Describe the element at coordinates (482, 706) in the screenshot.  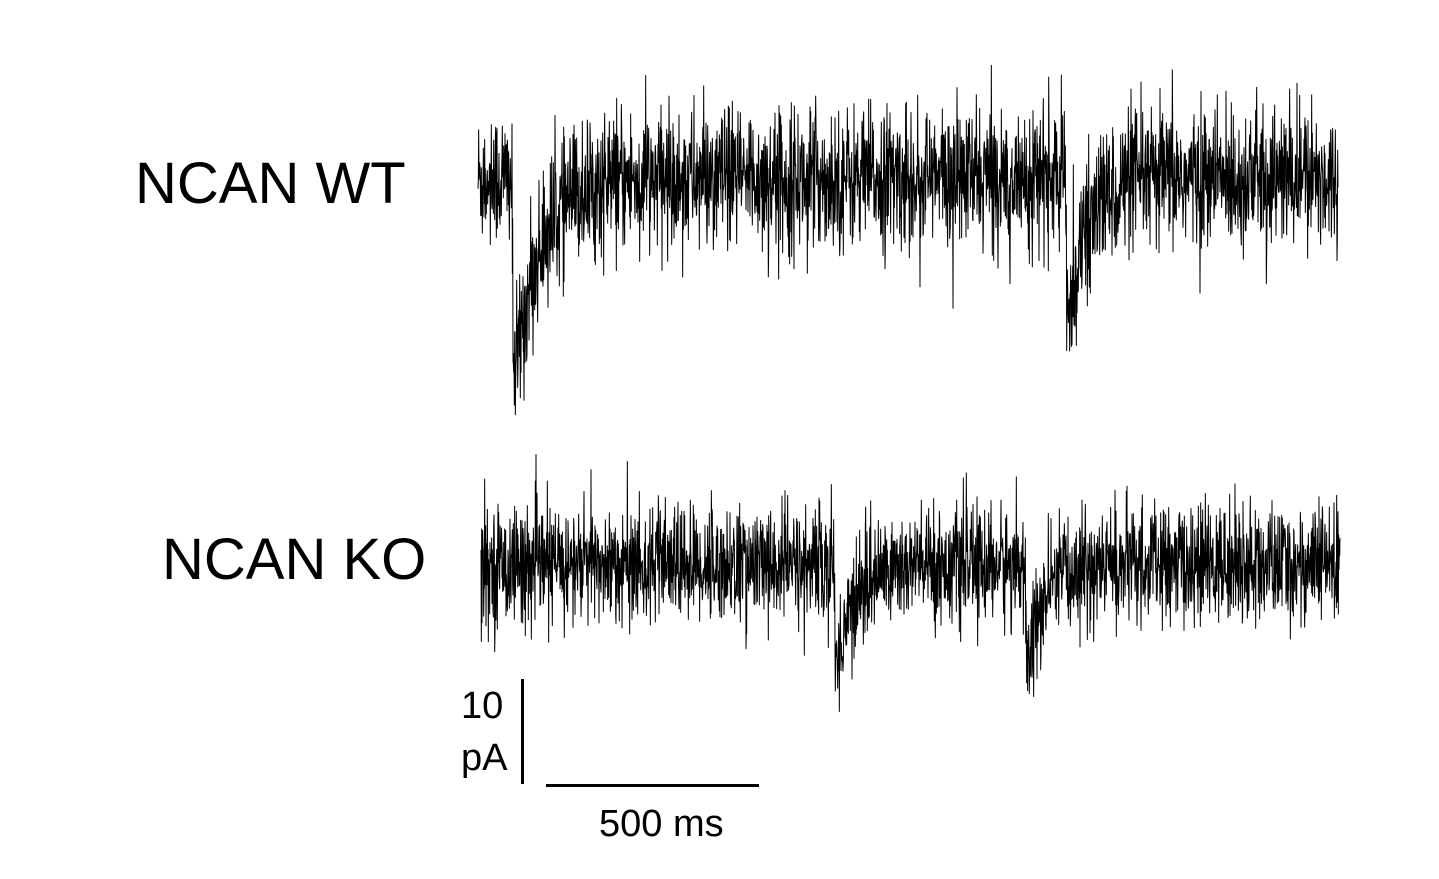
I see `scale-bar-current-value: 10` at that location.